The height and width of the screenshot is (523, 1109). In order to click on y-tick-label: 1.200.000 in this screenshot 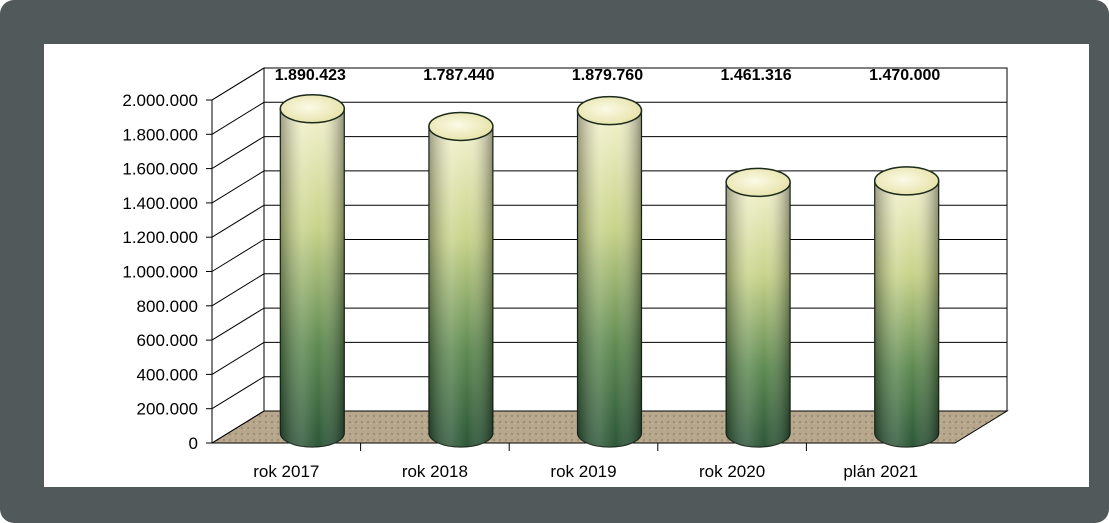, I will do `click(160, 237)`.